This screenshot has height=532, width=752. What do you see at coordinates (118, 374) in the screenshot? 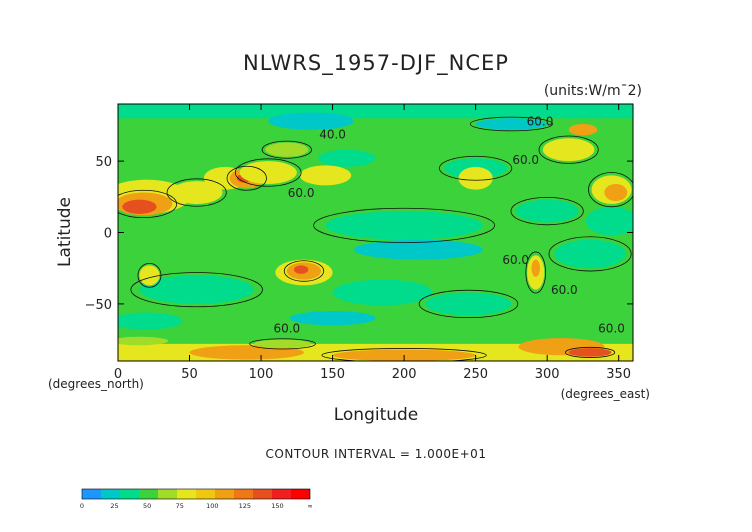
I see `x-tick-label: 0` at bounding box center [118, 374].